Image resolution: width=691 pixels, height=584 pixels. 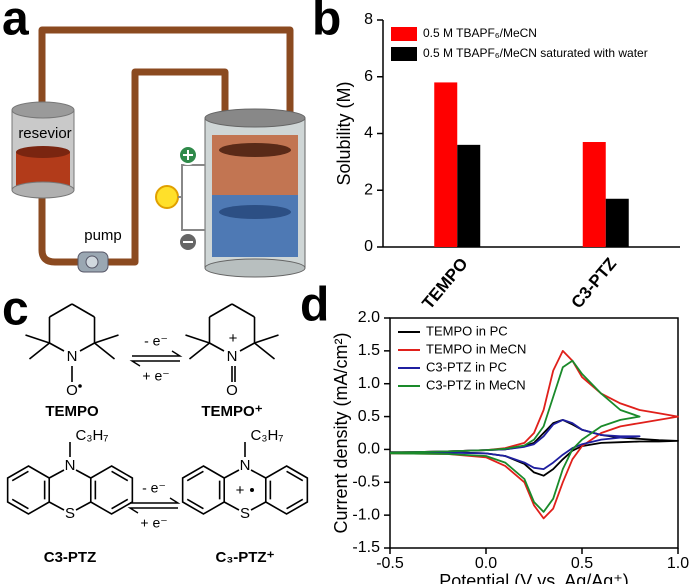 I want to click on reservoir-label: resevior, so click(x=44, y=133).